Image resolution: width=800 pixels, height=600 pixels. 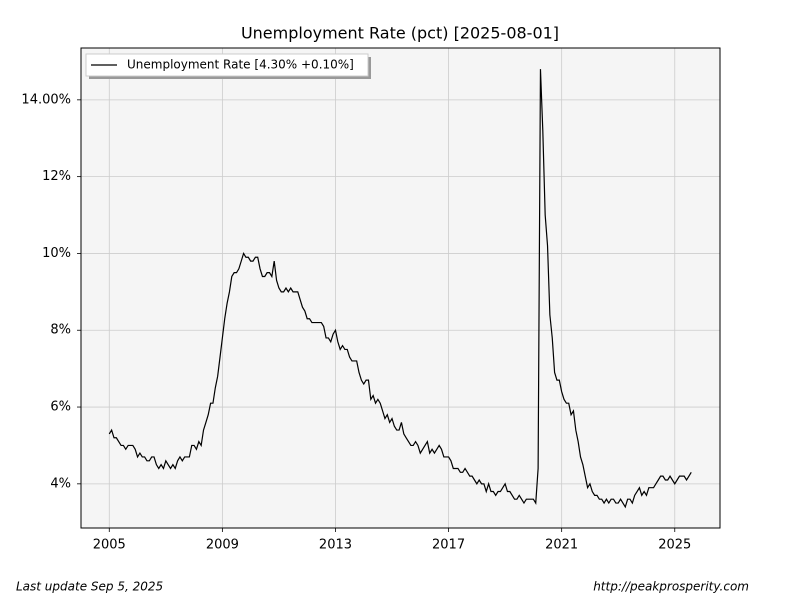 I want to click on y-tick-label: 10%, so click(x=56, y=253).